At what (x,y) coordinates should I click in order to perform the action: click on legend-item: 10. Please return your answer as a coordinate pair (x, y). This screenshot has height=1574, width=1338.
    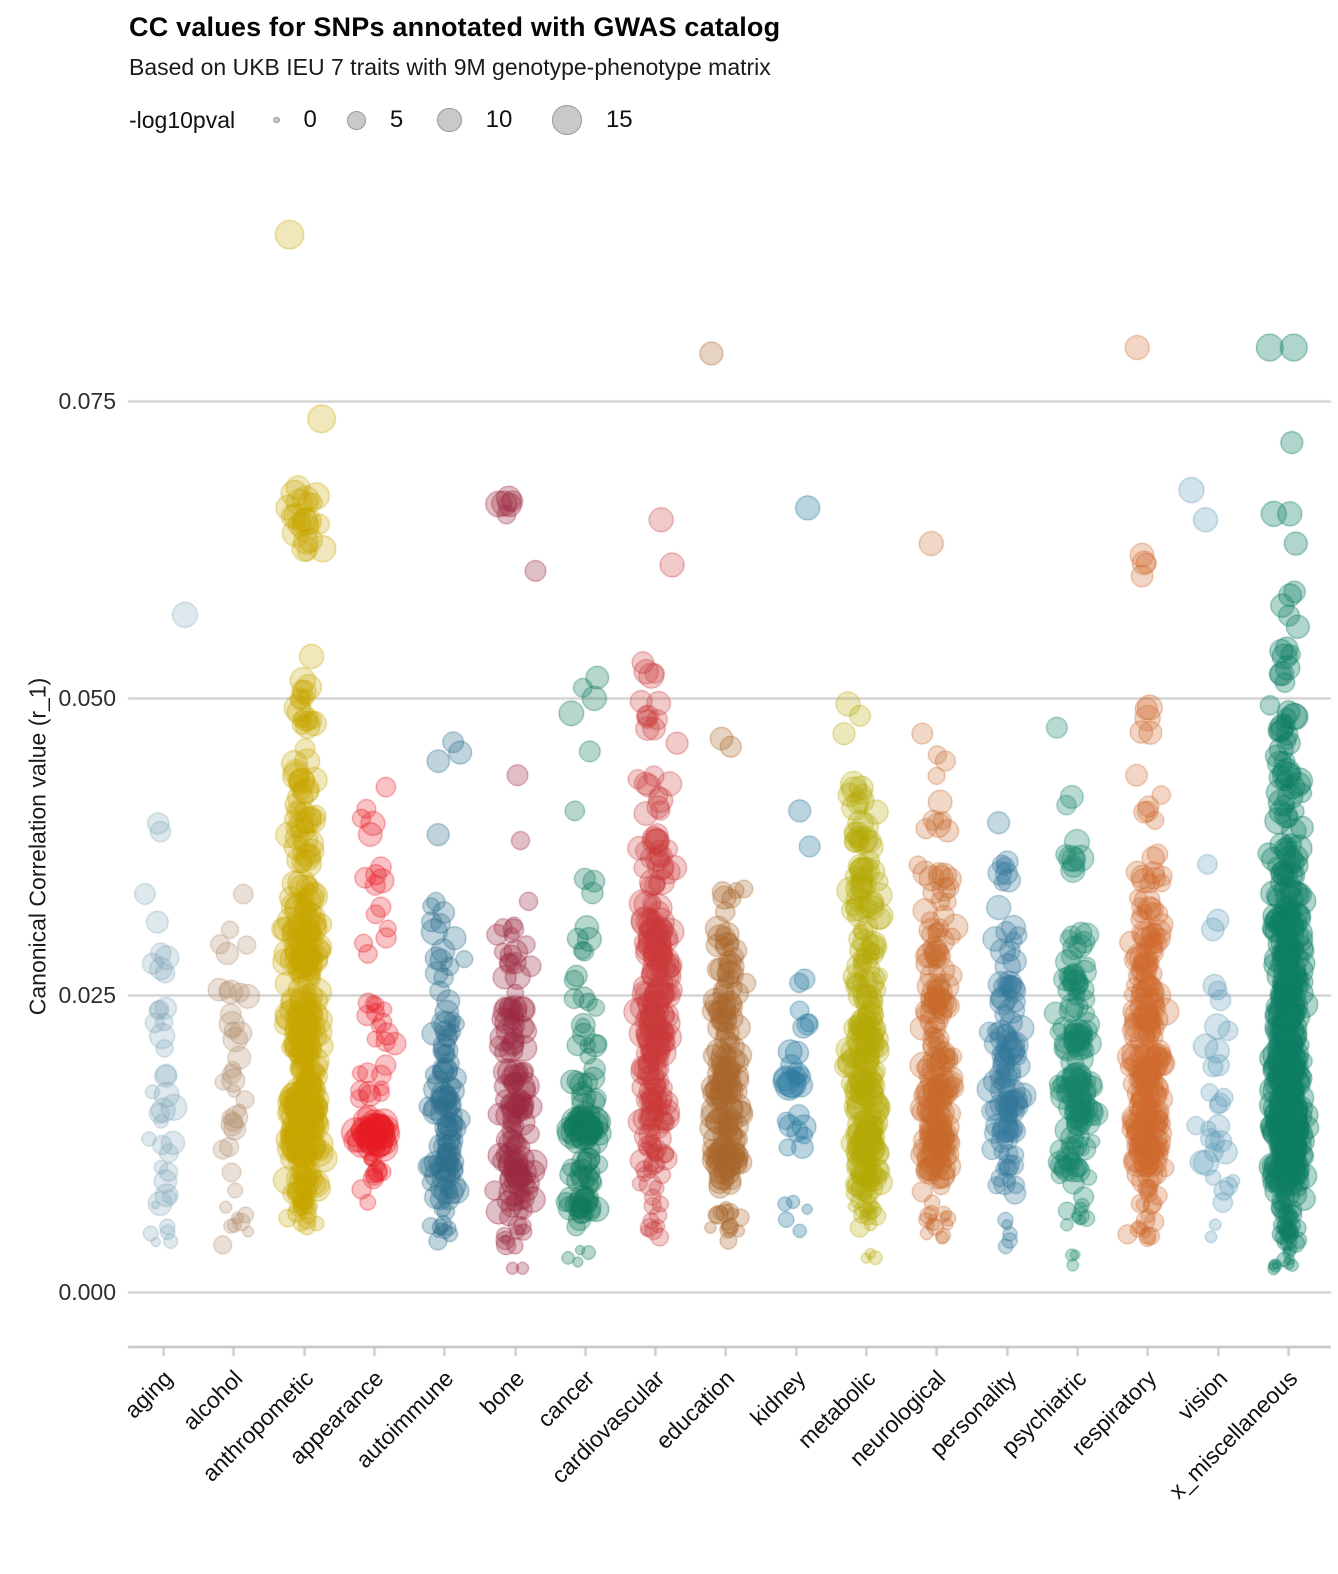
    Looking at the image, I should click on (457, 120).